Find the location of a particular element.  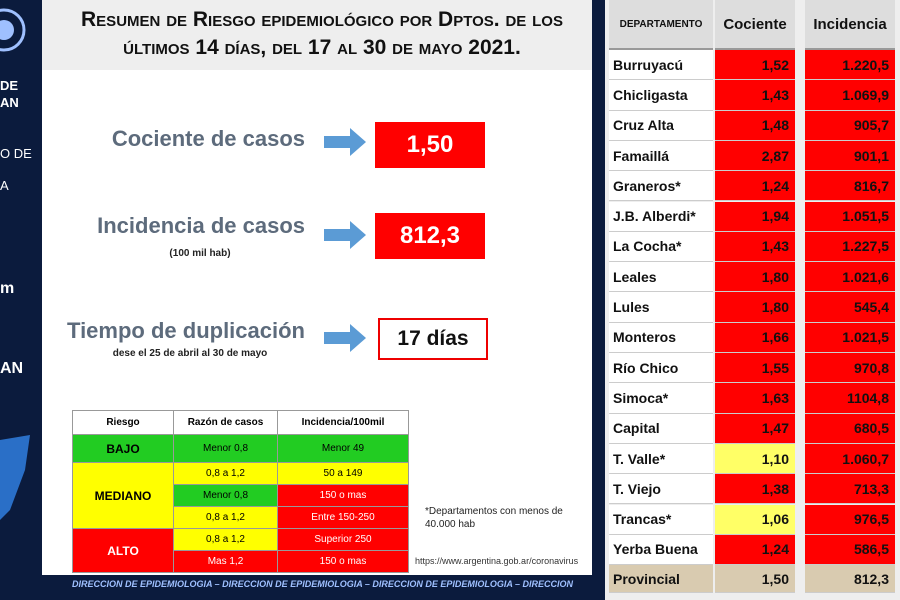

cociente: 1,48 is located at coordinates (755, 125).